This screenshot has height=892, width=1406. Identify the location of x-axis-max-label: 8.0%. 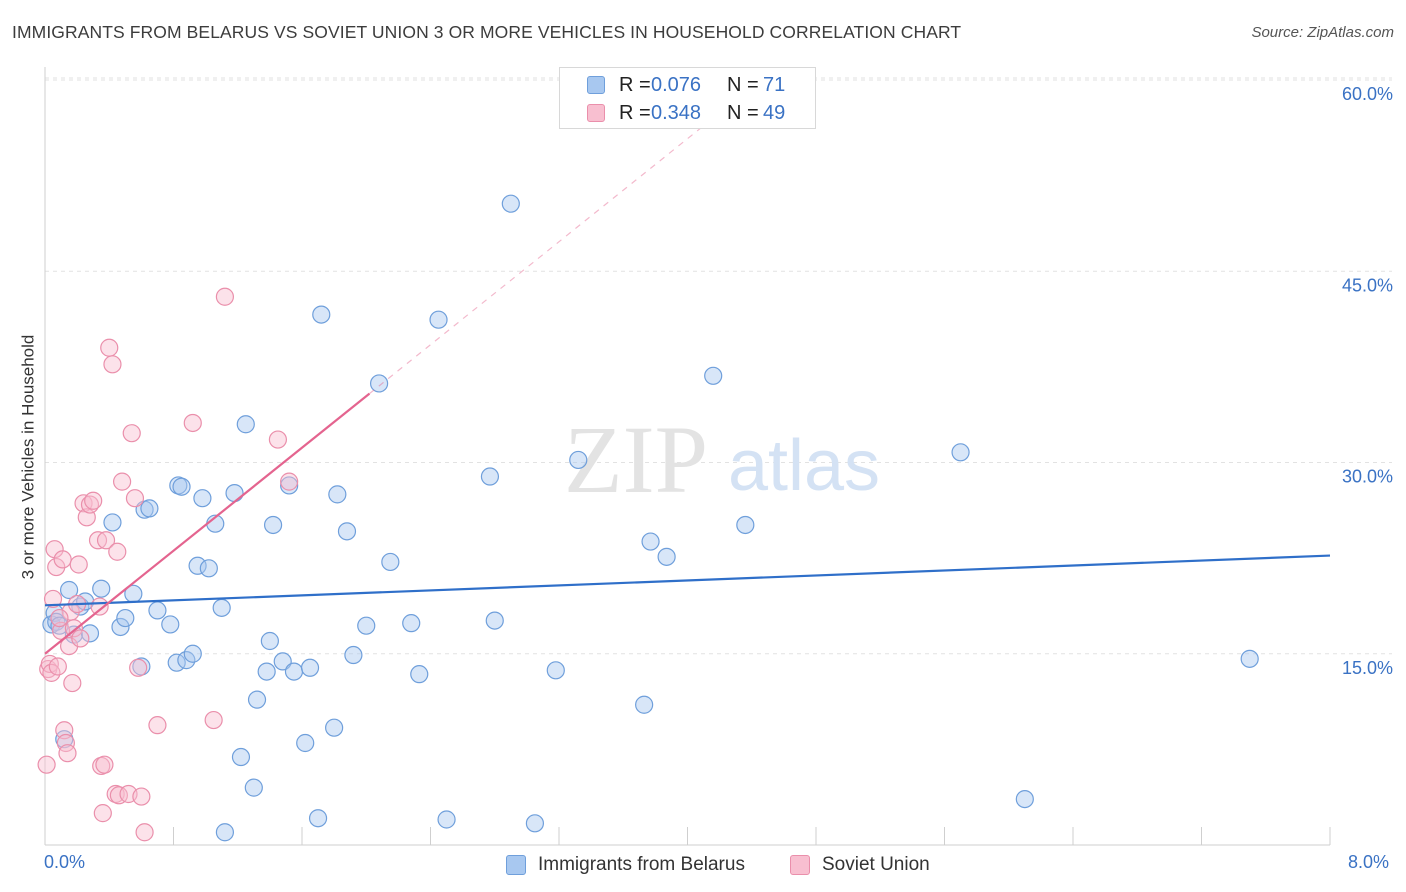
(1369, 862).